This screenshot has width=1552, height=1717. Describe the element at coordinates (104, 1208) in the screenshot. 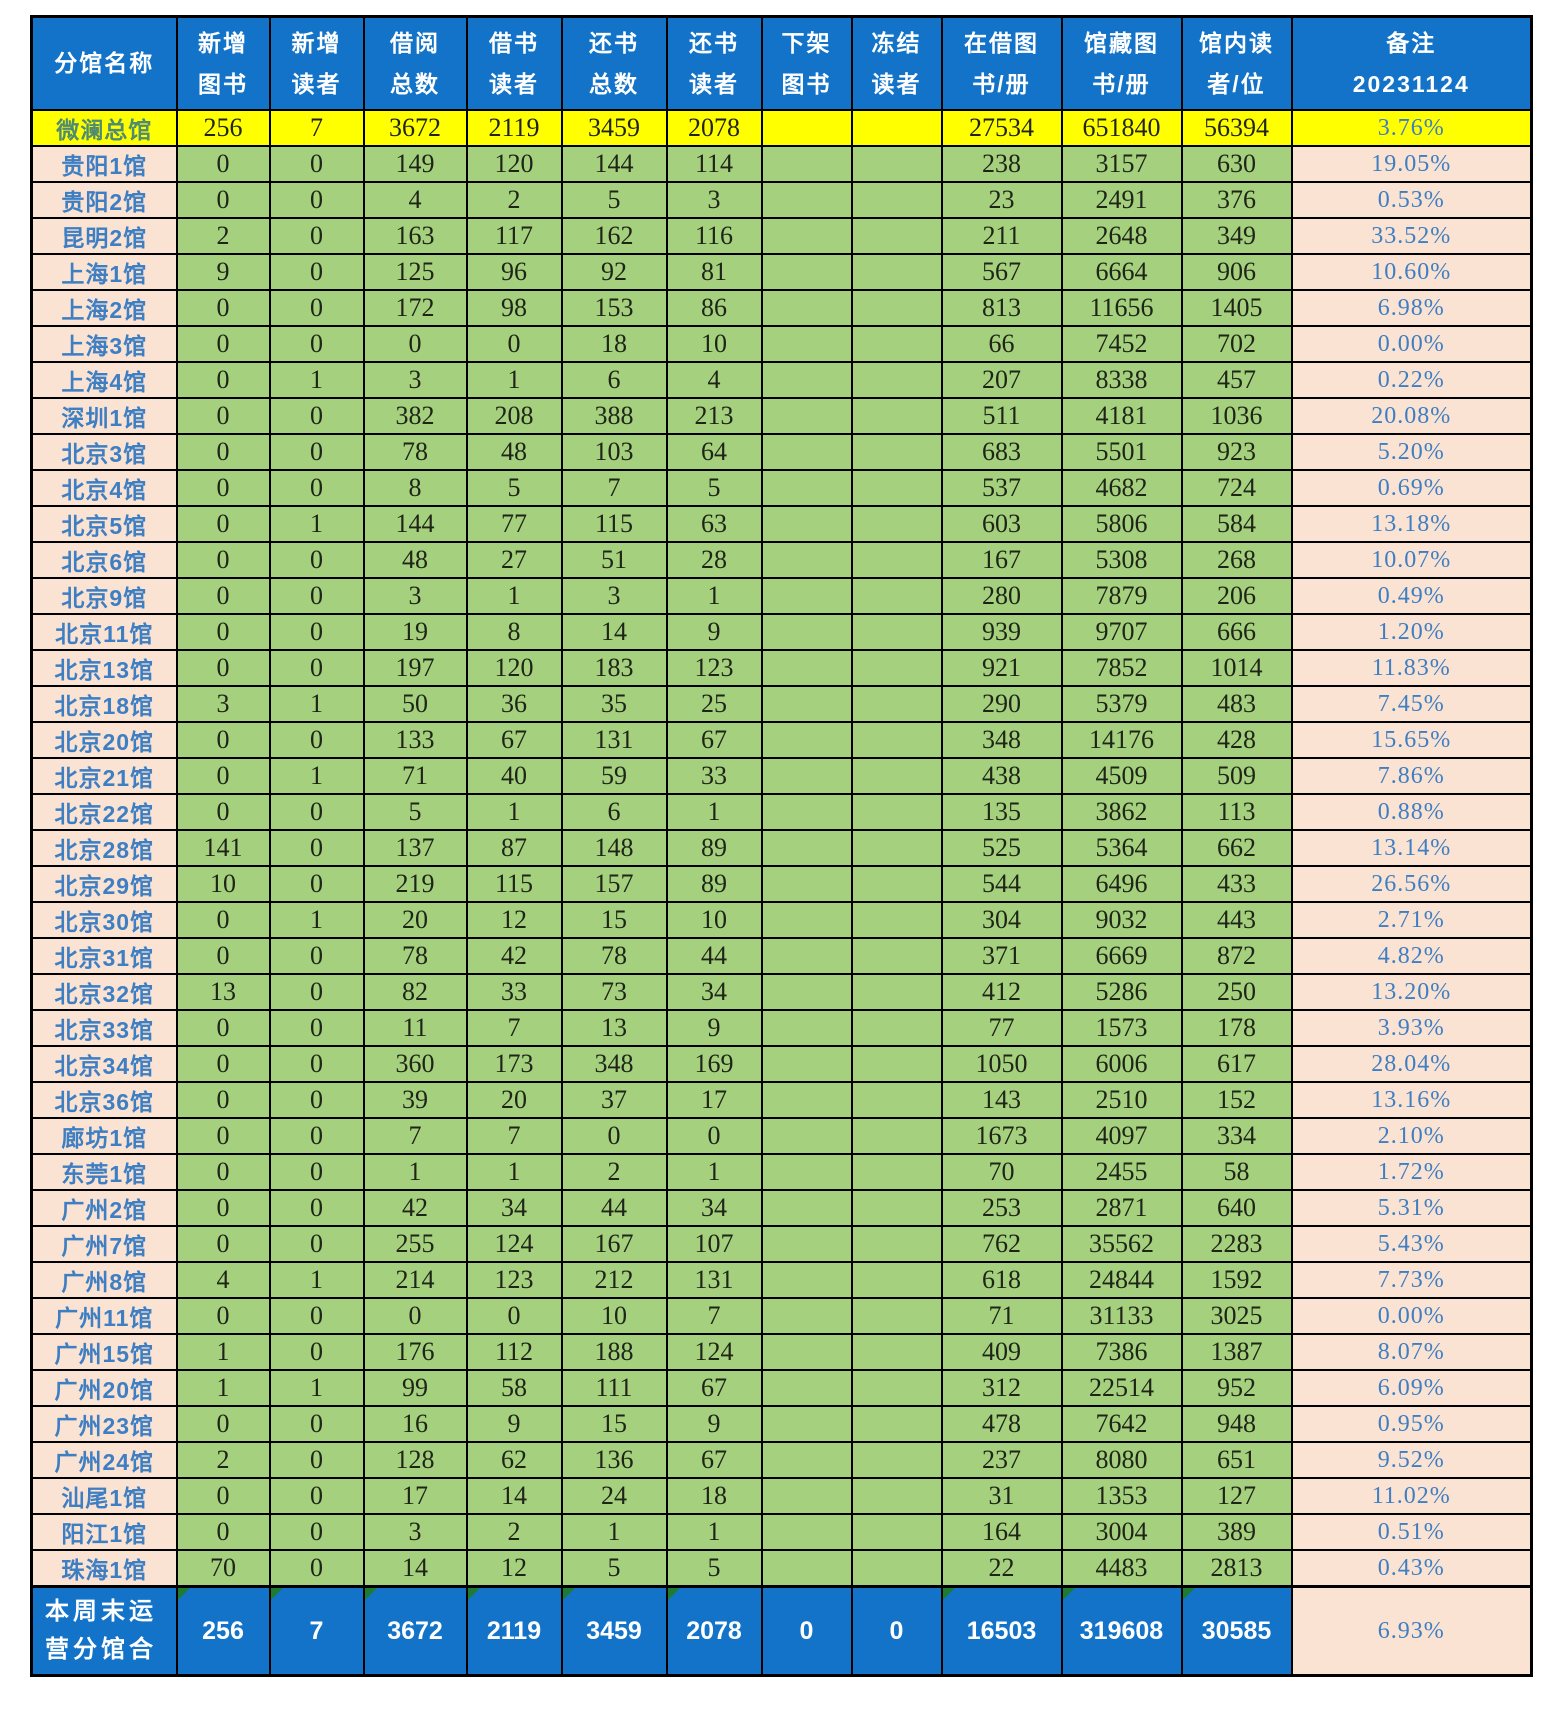

I see `branch-name-cell: 广州2馆` at that location.